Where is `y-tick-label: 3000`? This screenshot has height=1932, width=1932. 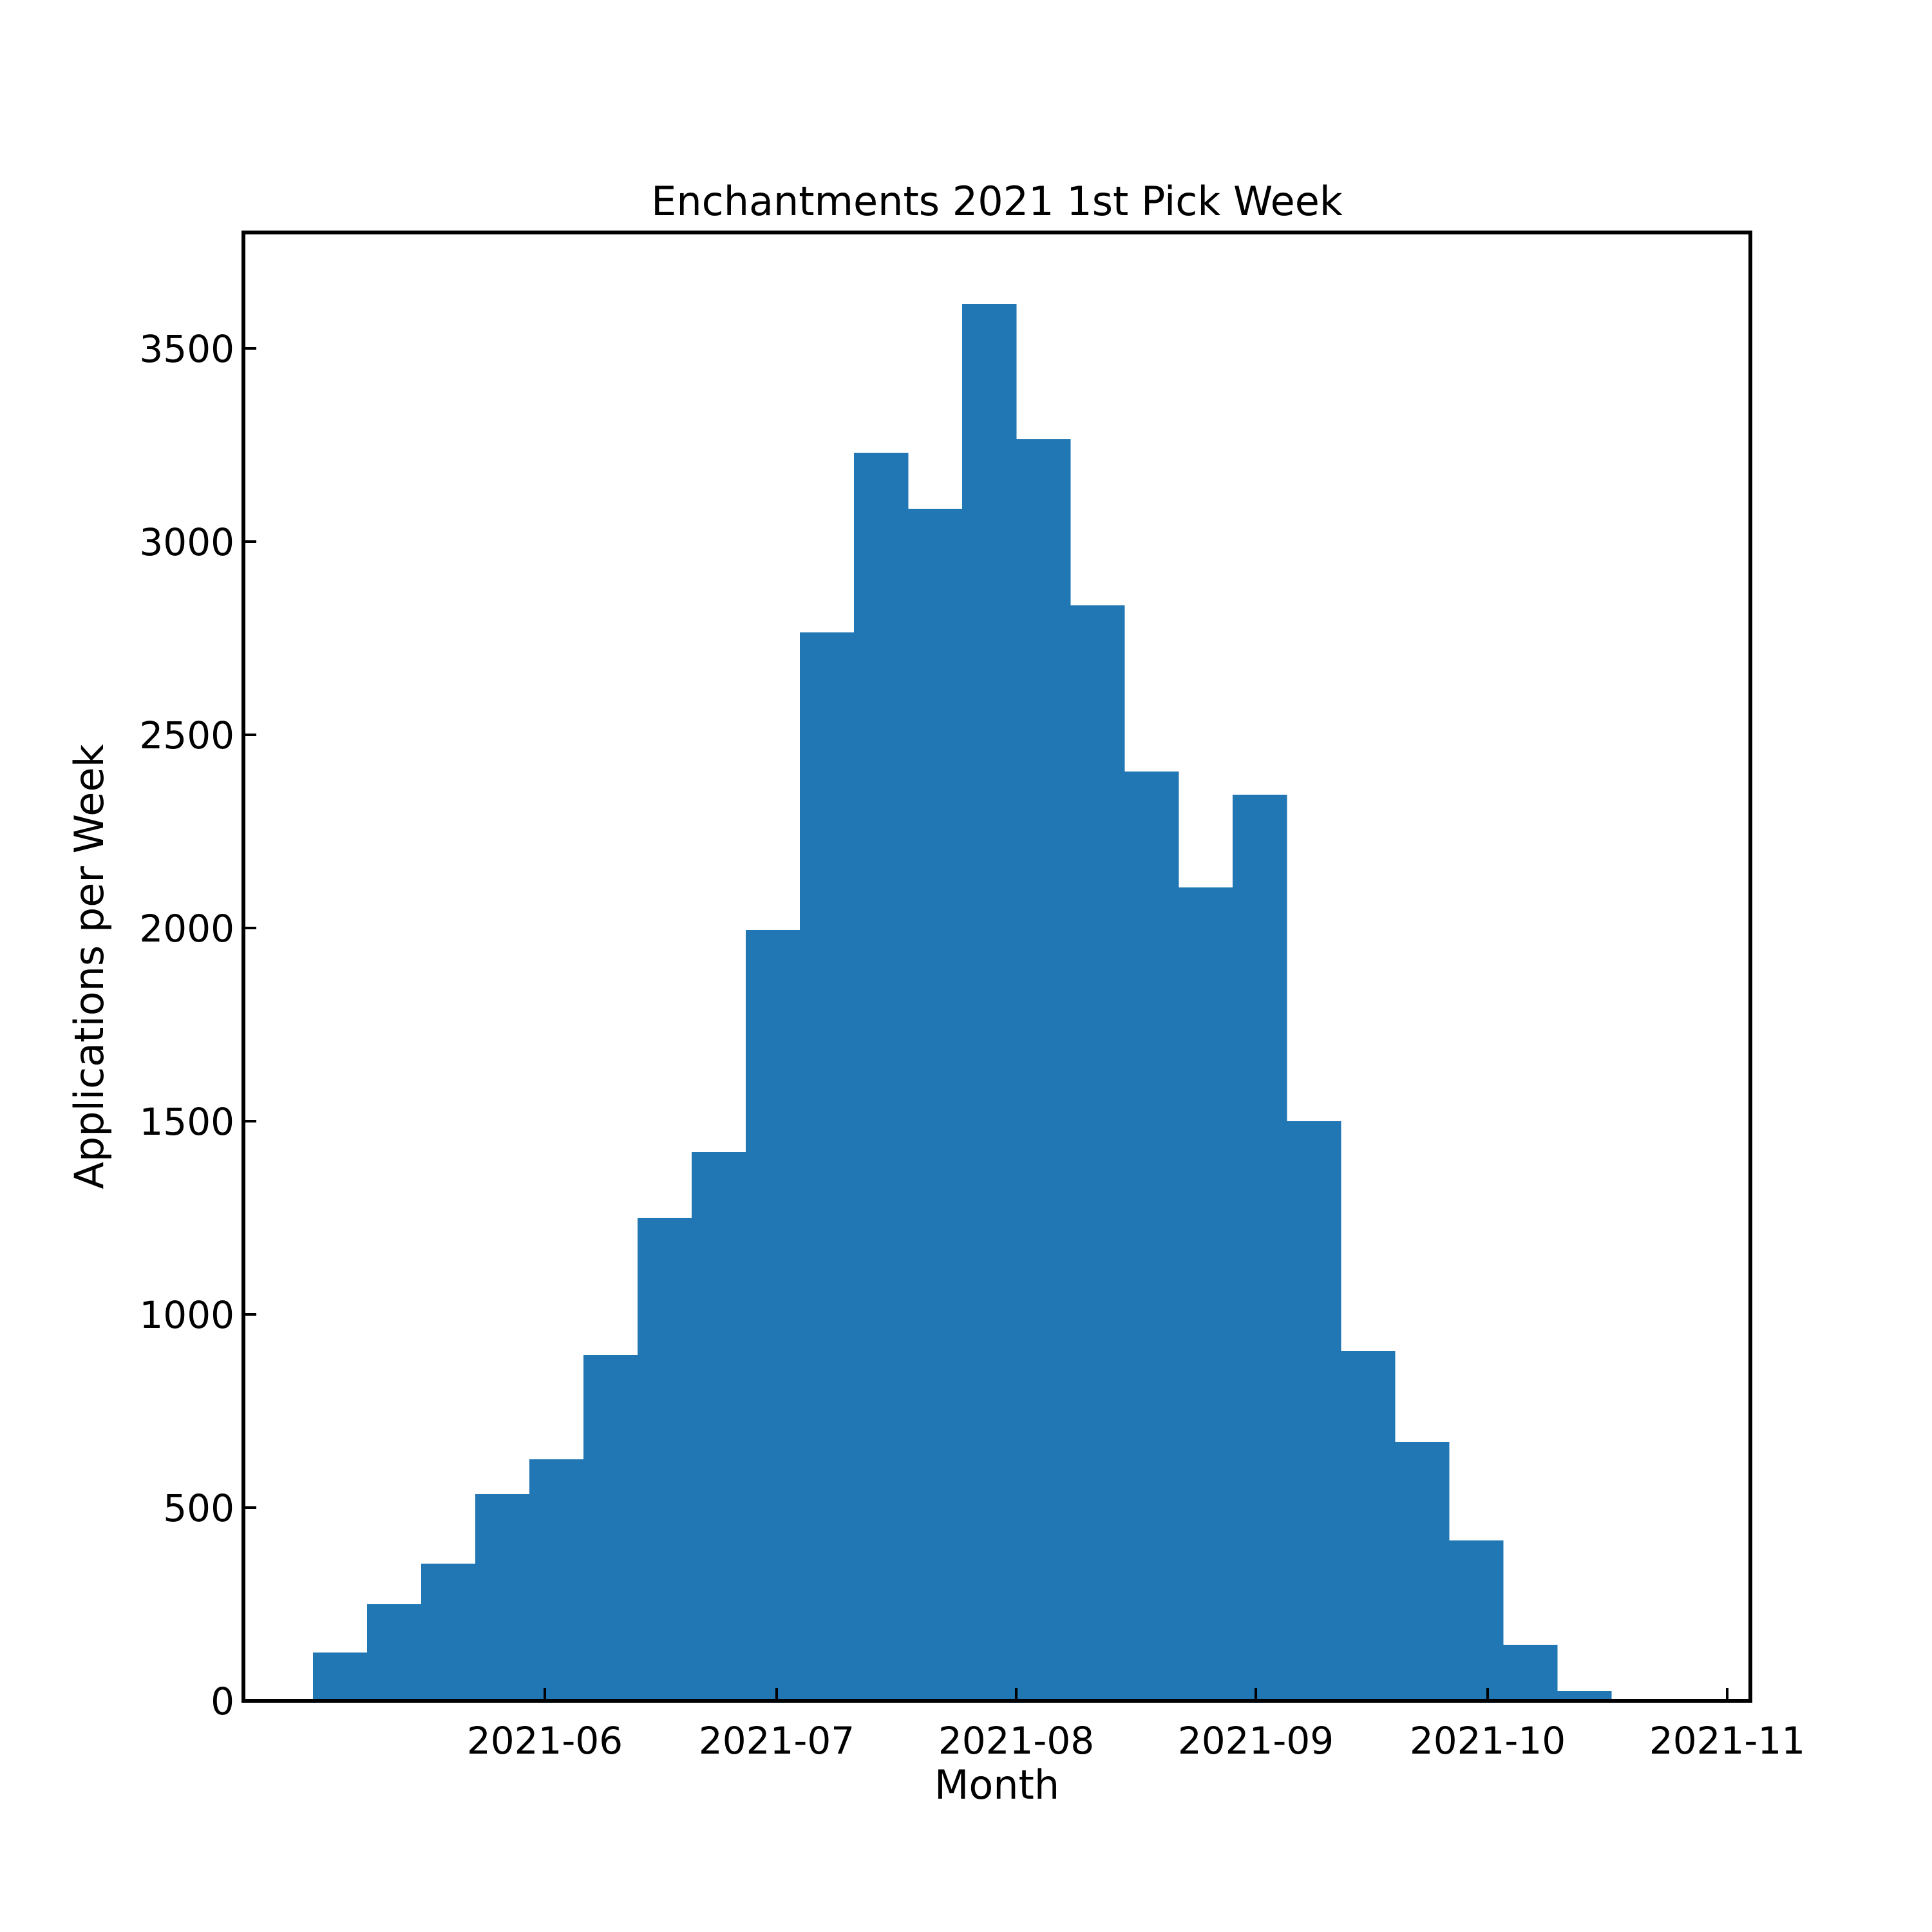 y-tick-label: 3000 is located at coordinates (186, 542).